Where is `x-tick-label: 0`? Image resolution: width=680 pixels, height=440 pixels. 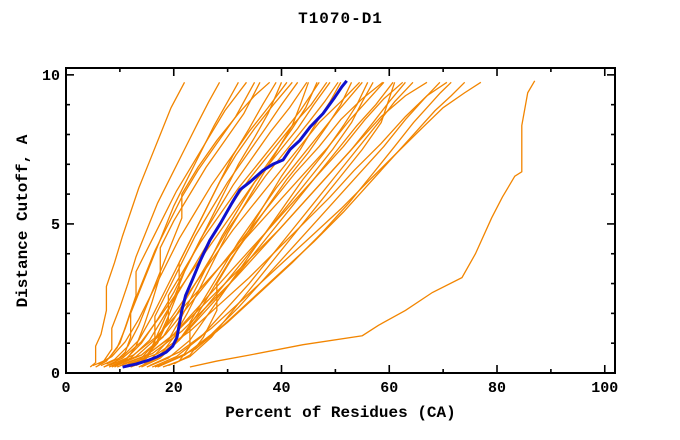 x-tick-label: 0 is located at coordinates (65, 388).